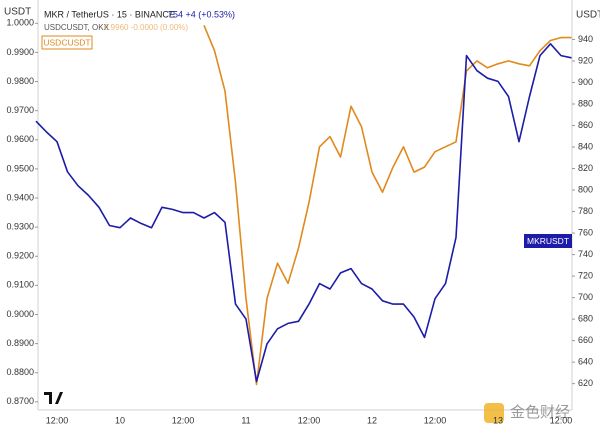  I want to click on x-tick-label: 13, so click(498, 420).